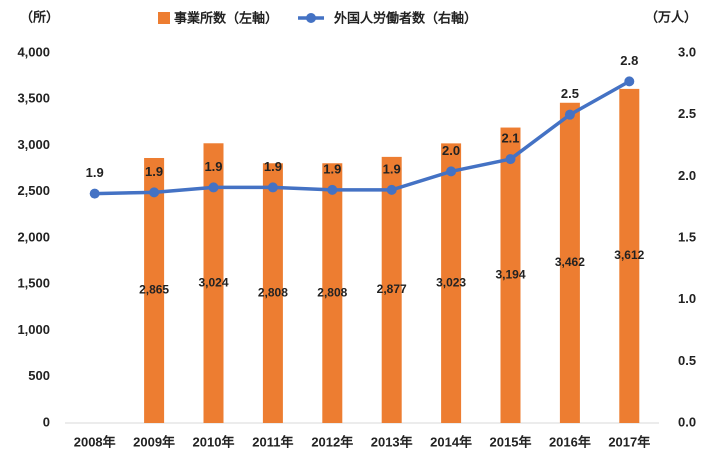 The image size is (715, 457). Describe the element at coordinates (451, 150) in the screenshot. I see `line-value-label: 2.0` at that location.